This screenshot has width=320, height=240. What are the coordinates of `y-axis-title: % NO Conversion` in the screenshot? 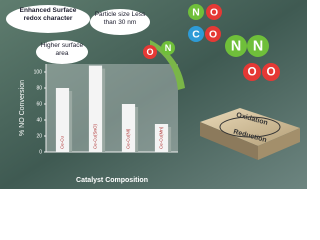 It's located at (22, 108).